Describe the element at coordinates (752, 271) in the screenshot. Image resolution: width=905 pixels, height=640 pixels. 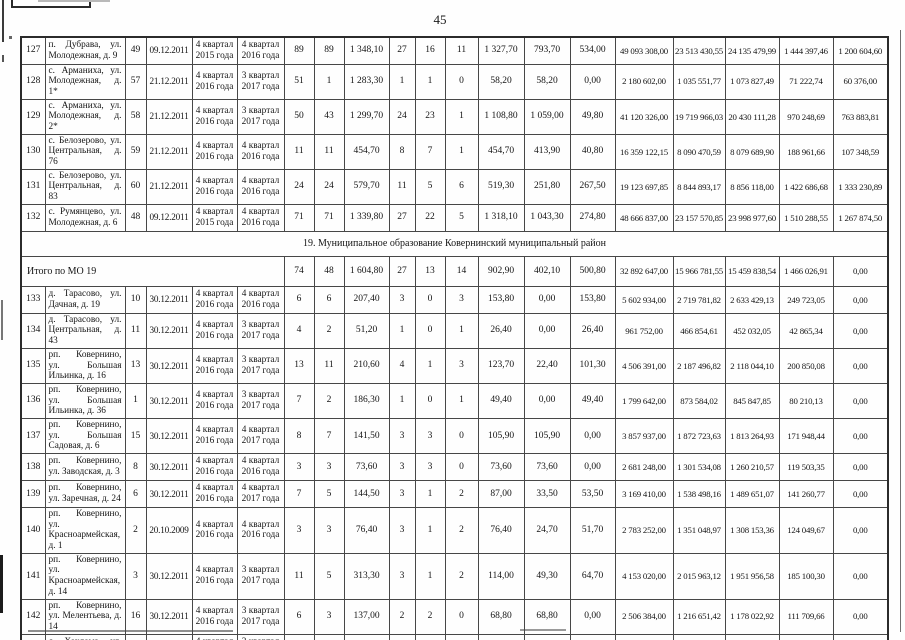
I see `cell: 15 459 838,54` at that location.